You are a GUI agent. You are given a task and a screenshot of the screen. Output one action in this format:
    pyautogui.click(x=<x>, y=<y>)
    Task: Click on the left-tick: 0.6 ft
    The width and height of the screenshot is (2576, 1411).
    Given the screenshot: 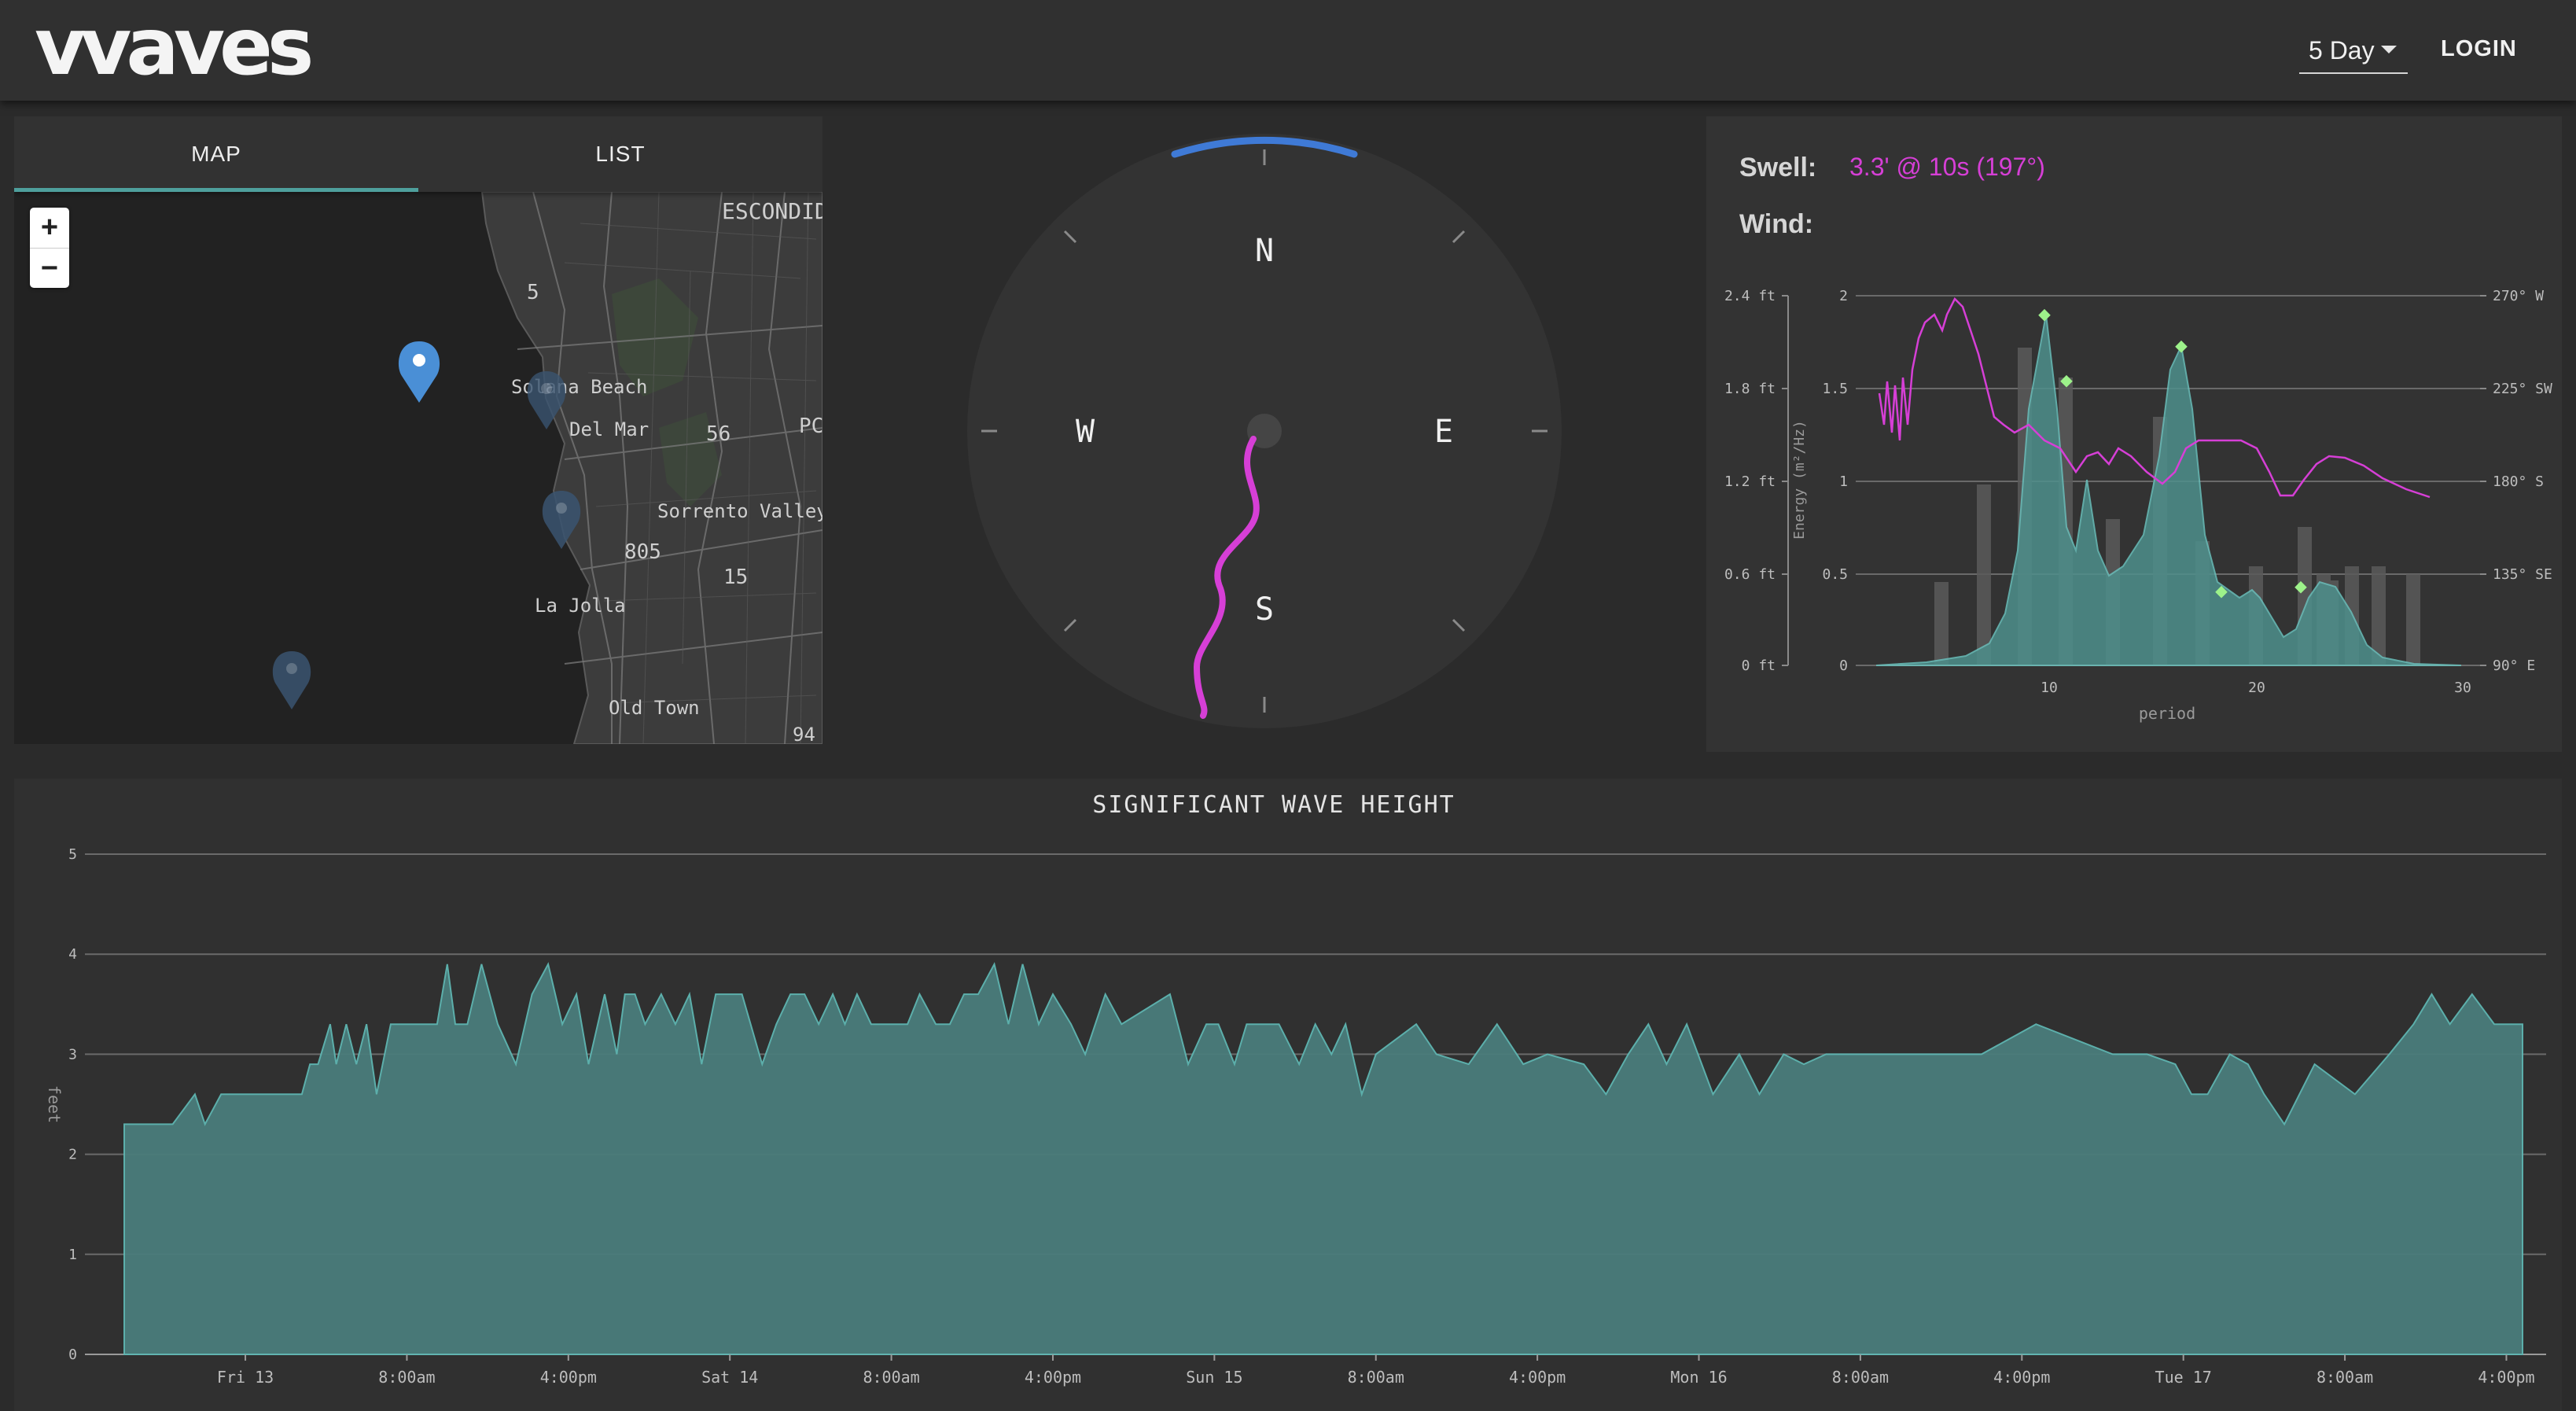 What is the action you would take?
    pyautogui.click(x=1750, y=574)
    